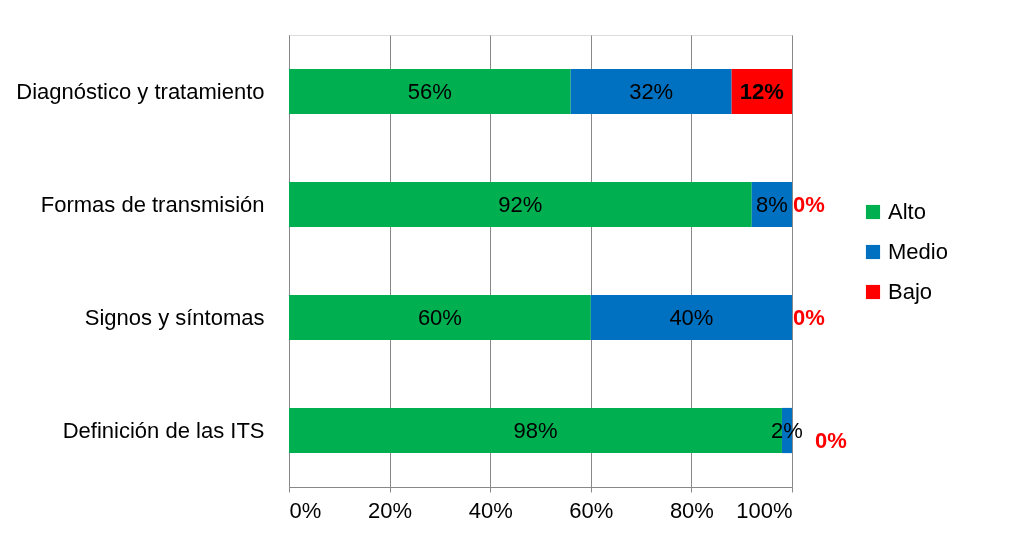 This screenshot has height=553, width=1012. Describe the element at coordinates (787, 430) in the screenshot. I see `data-label: 2%` at that location.